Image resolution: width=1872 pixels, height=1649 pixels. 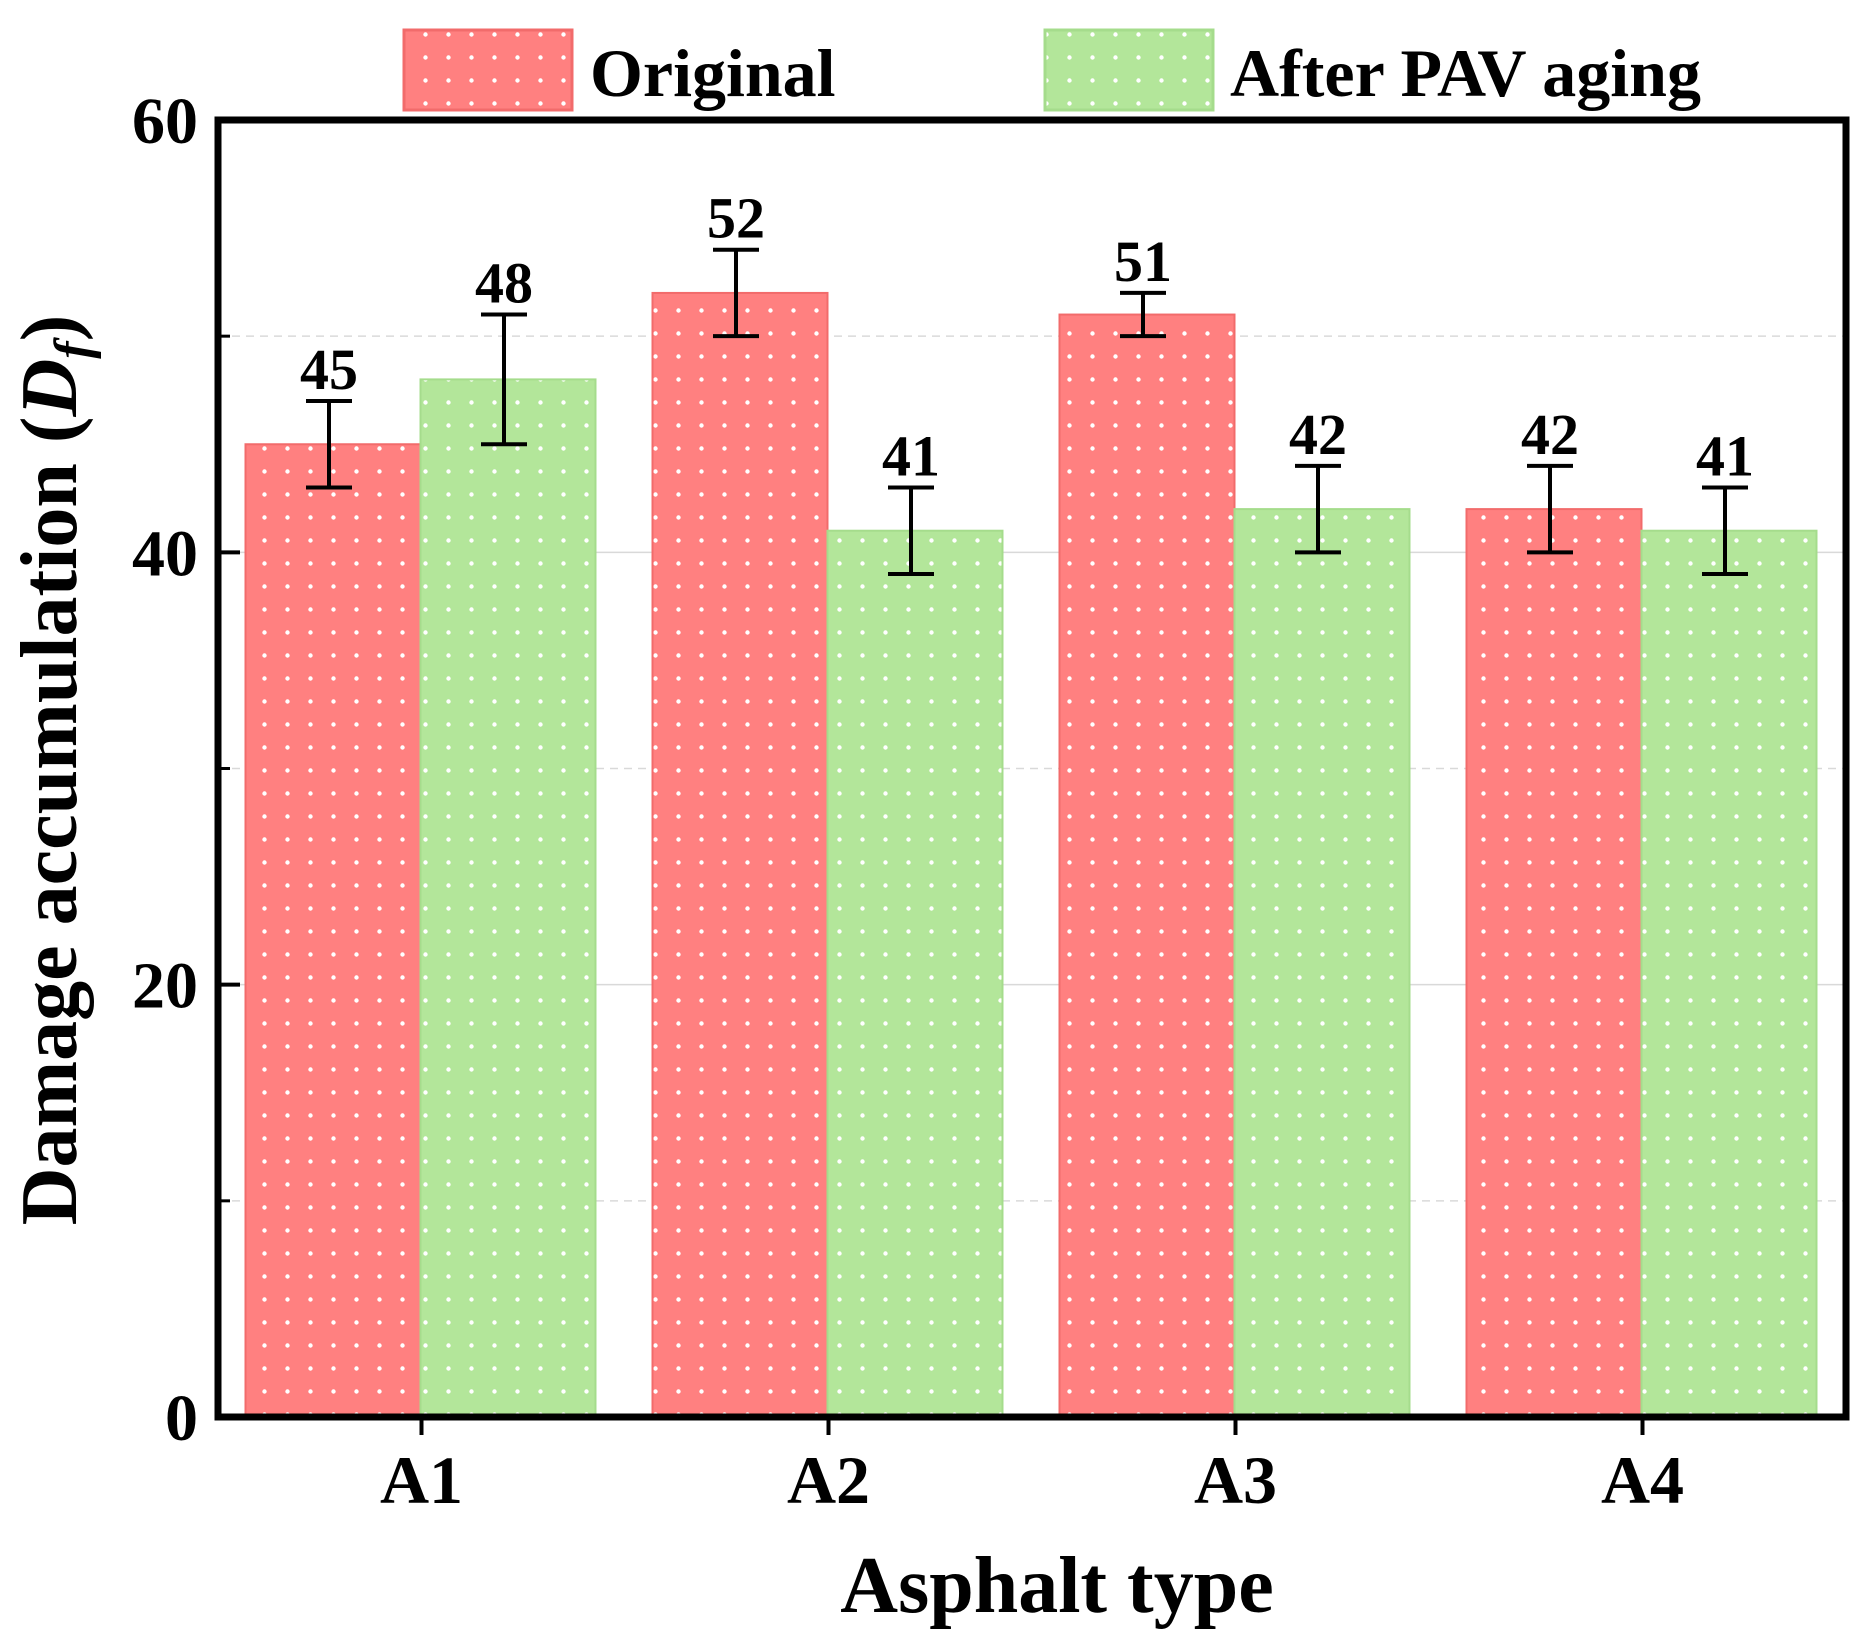 I want to click on x-tick-label: A3, so click(x=1235, y=1480).